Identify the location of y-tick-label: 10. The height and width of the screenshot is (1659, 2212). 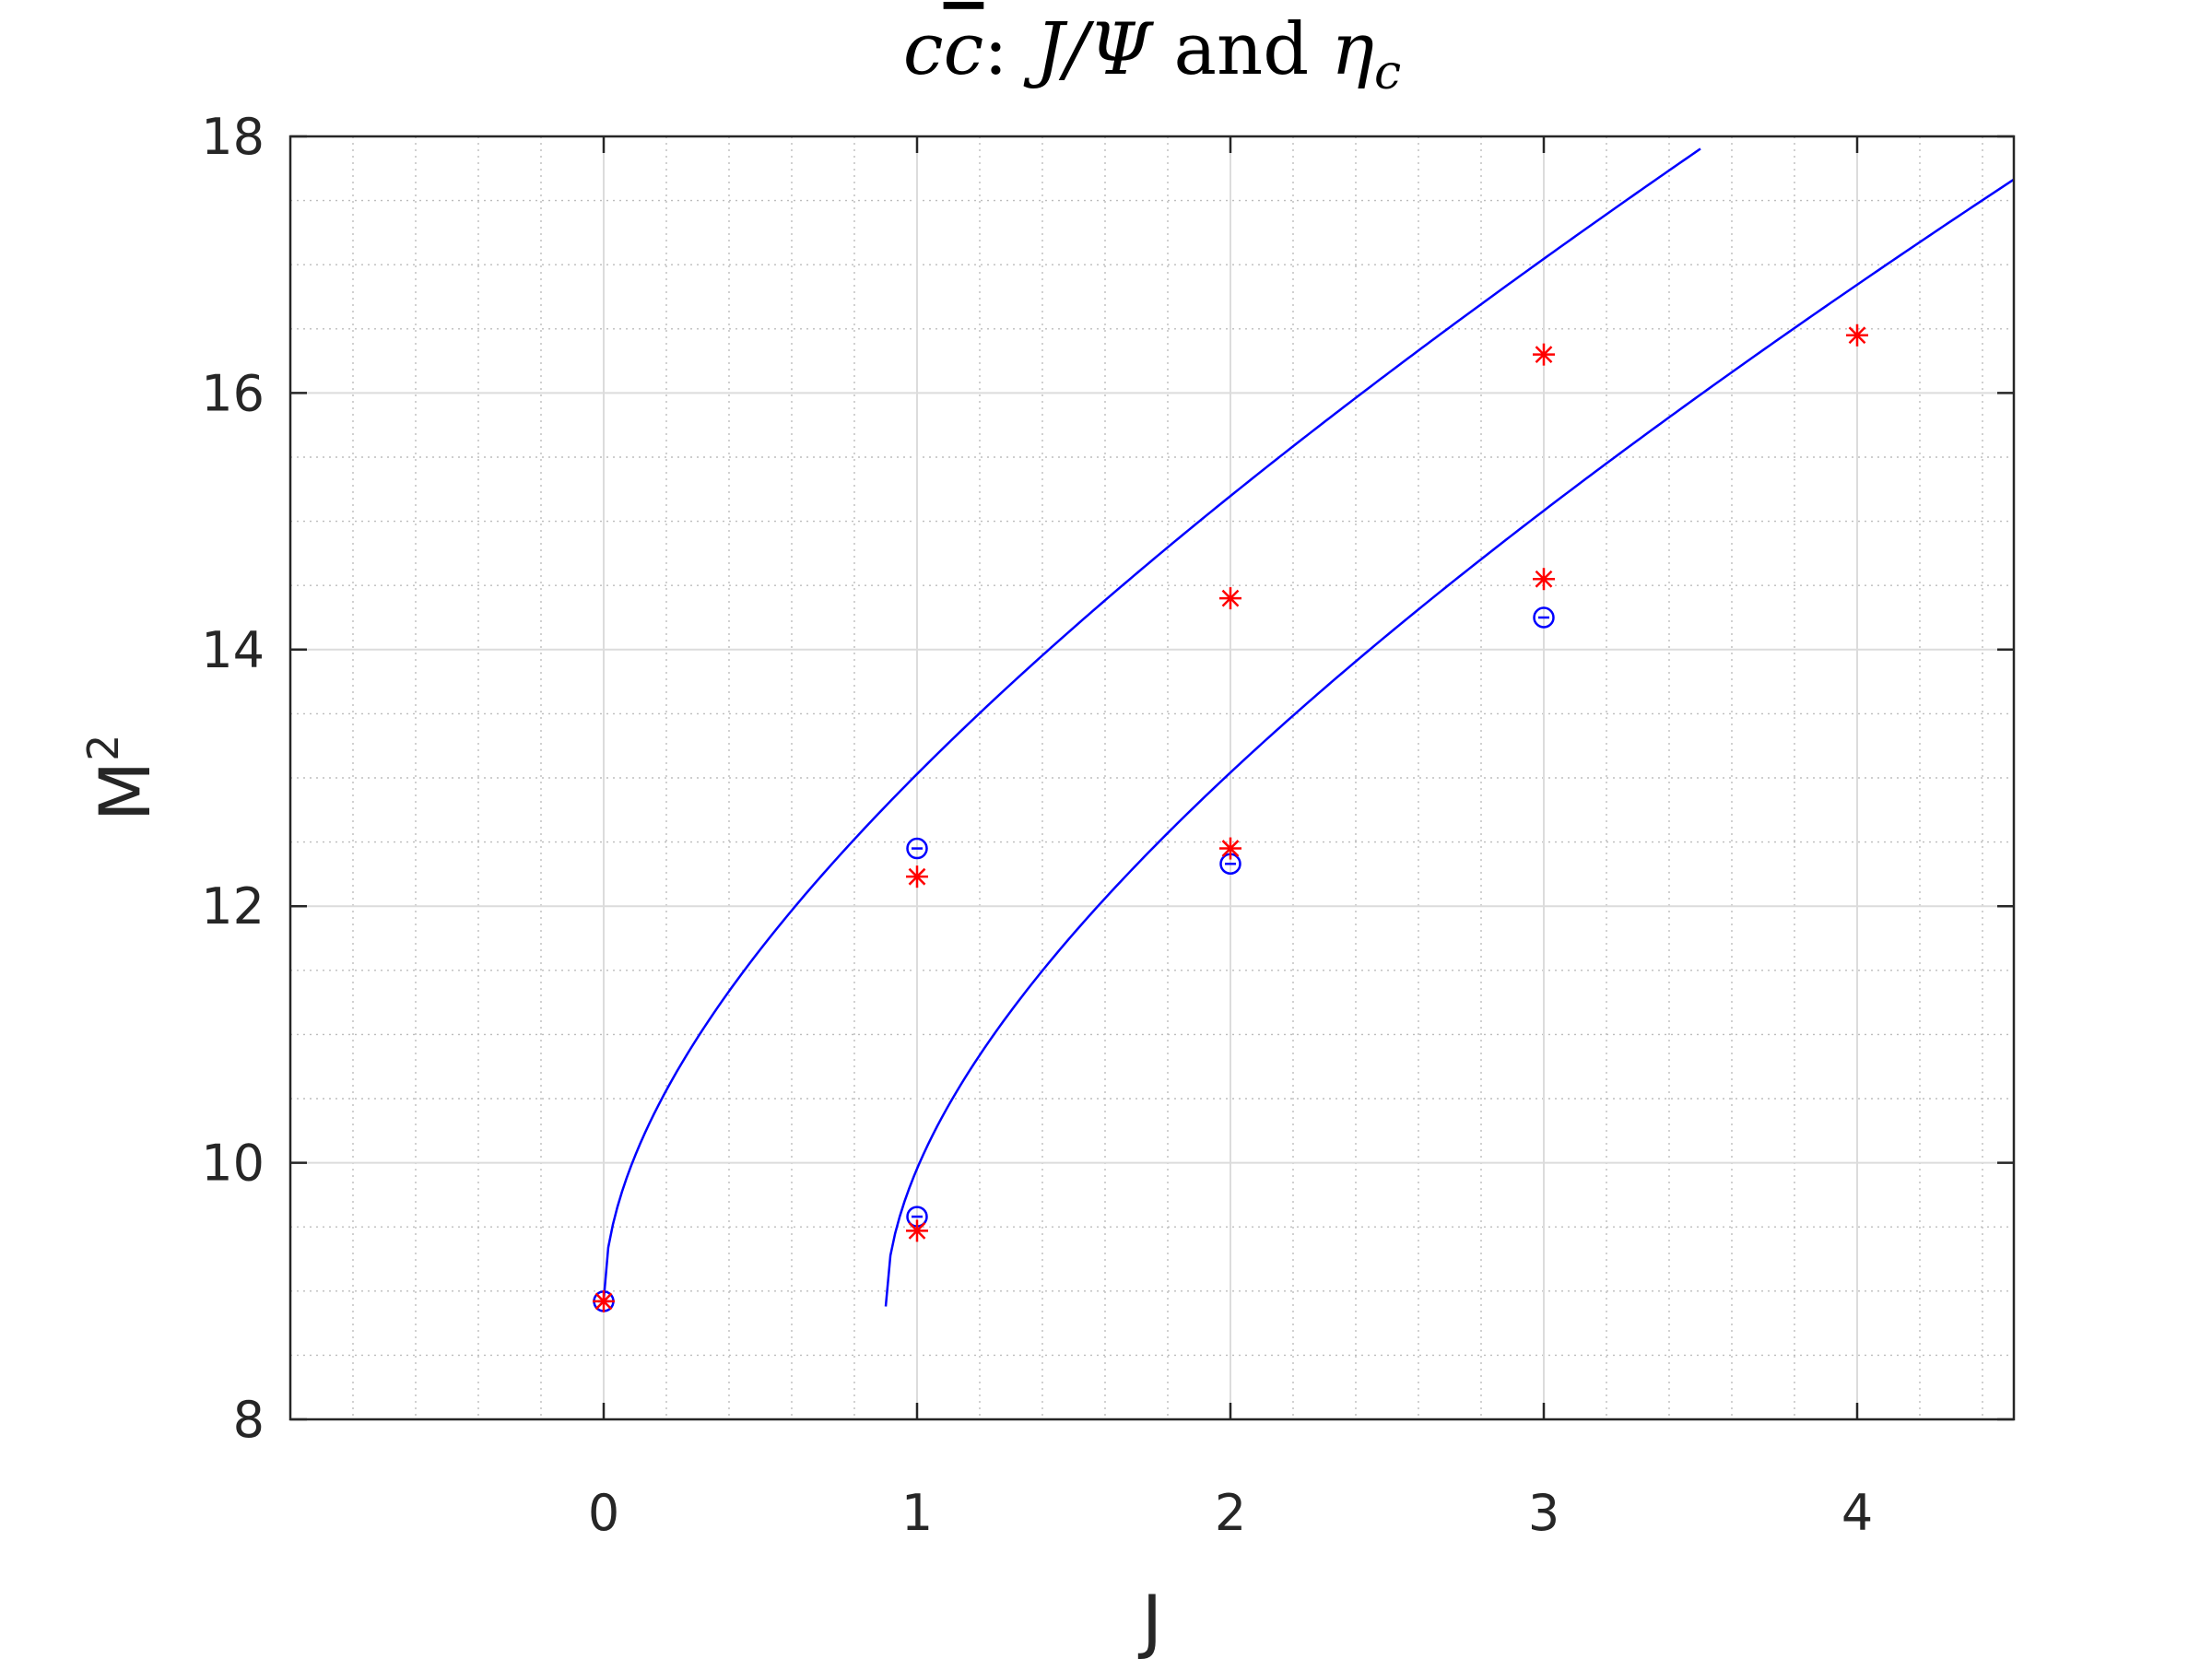
(233, 1164).